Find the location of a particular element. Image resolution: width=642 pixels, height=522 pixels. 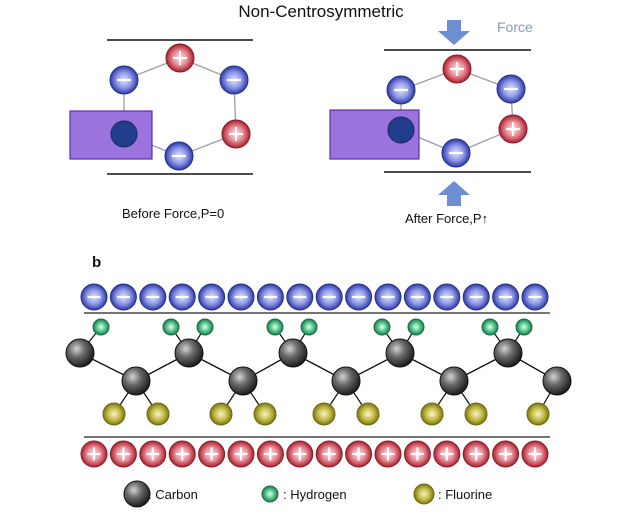

legend-fluorine-label: : Fluorine is located at coordinates (465, 494).